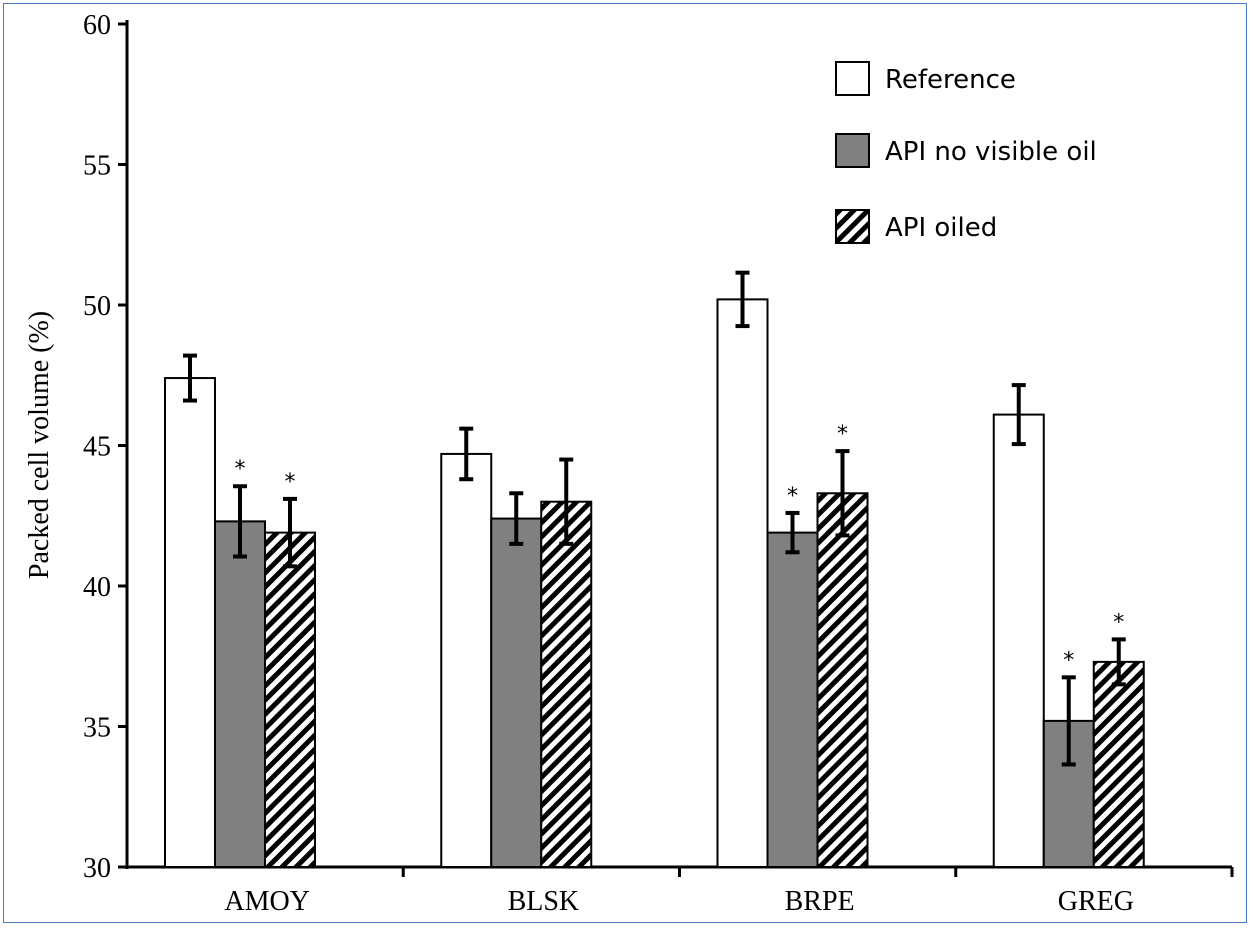  I want to click on x-tick-label: GREG, so click(1096, 901).